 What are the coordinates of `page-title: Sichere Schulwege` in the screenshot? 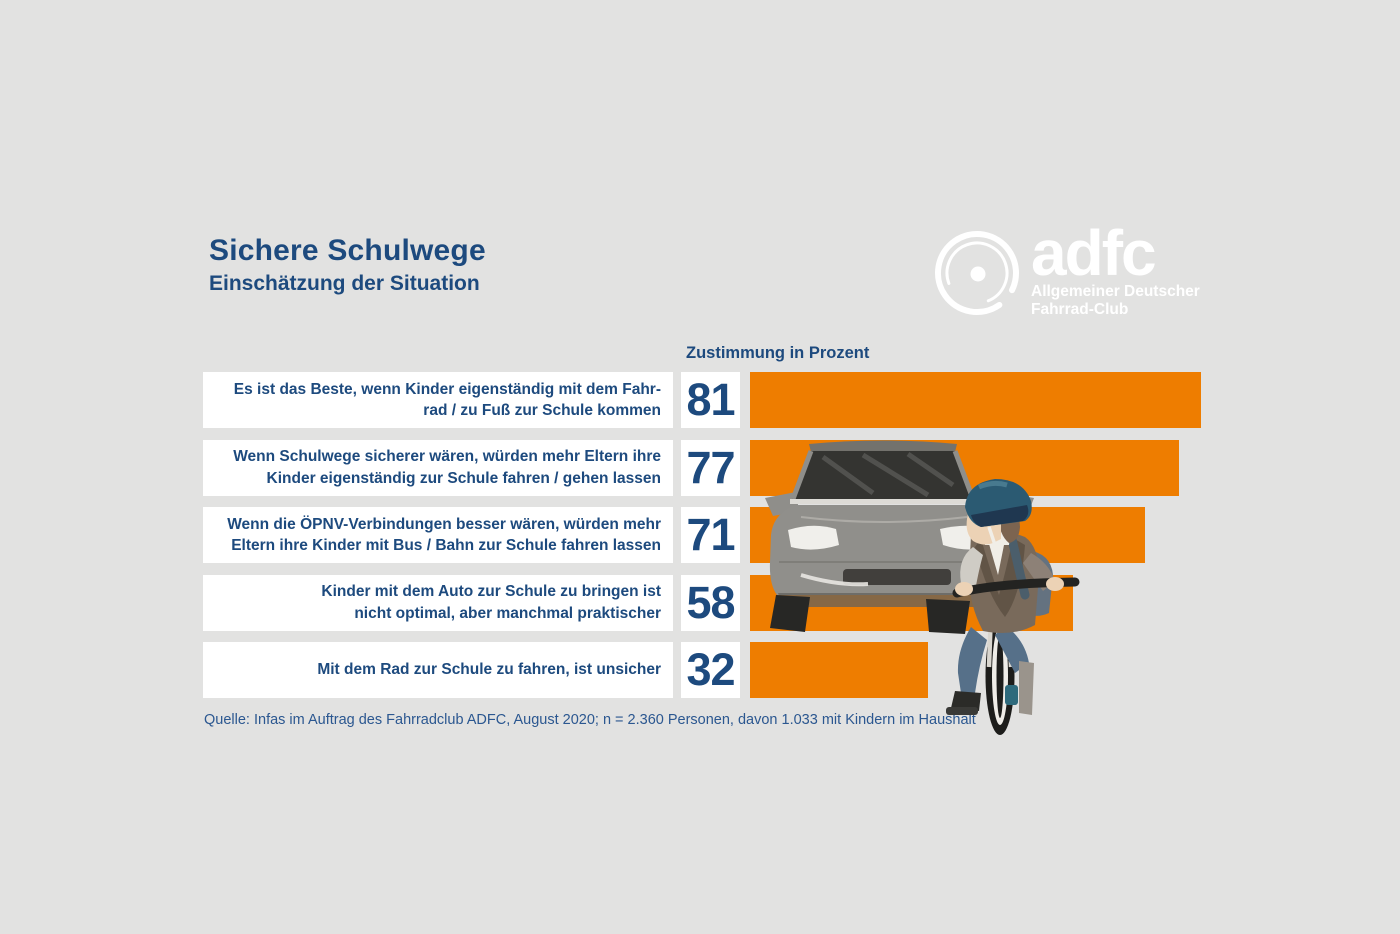 It's located at (347, 250).